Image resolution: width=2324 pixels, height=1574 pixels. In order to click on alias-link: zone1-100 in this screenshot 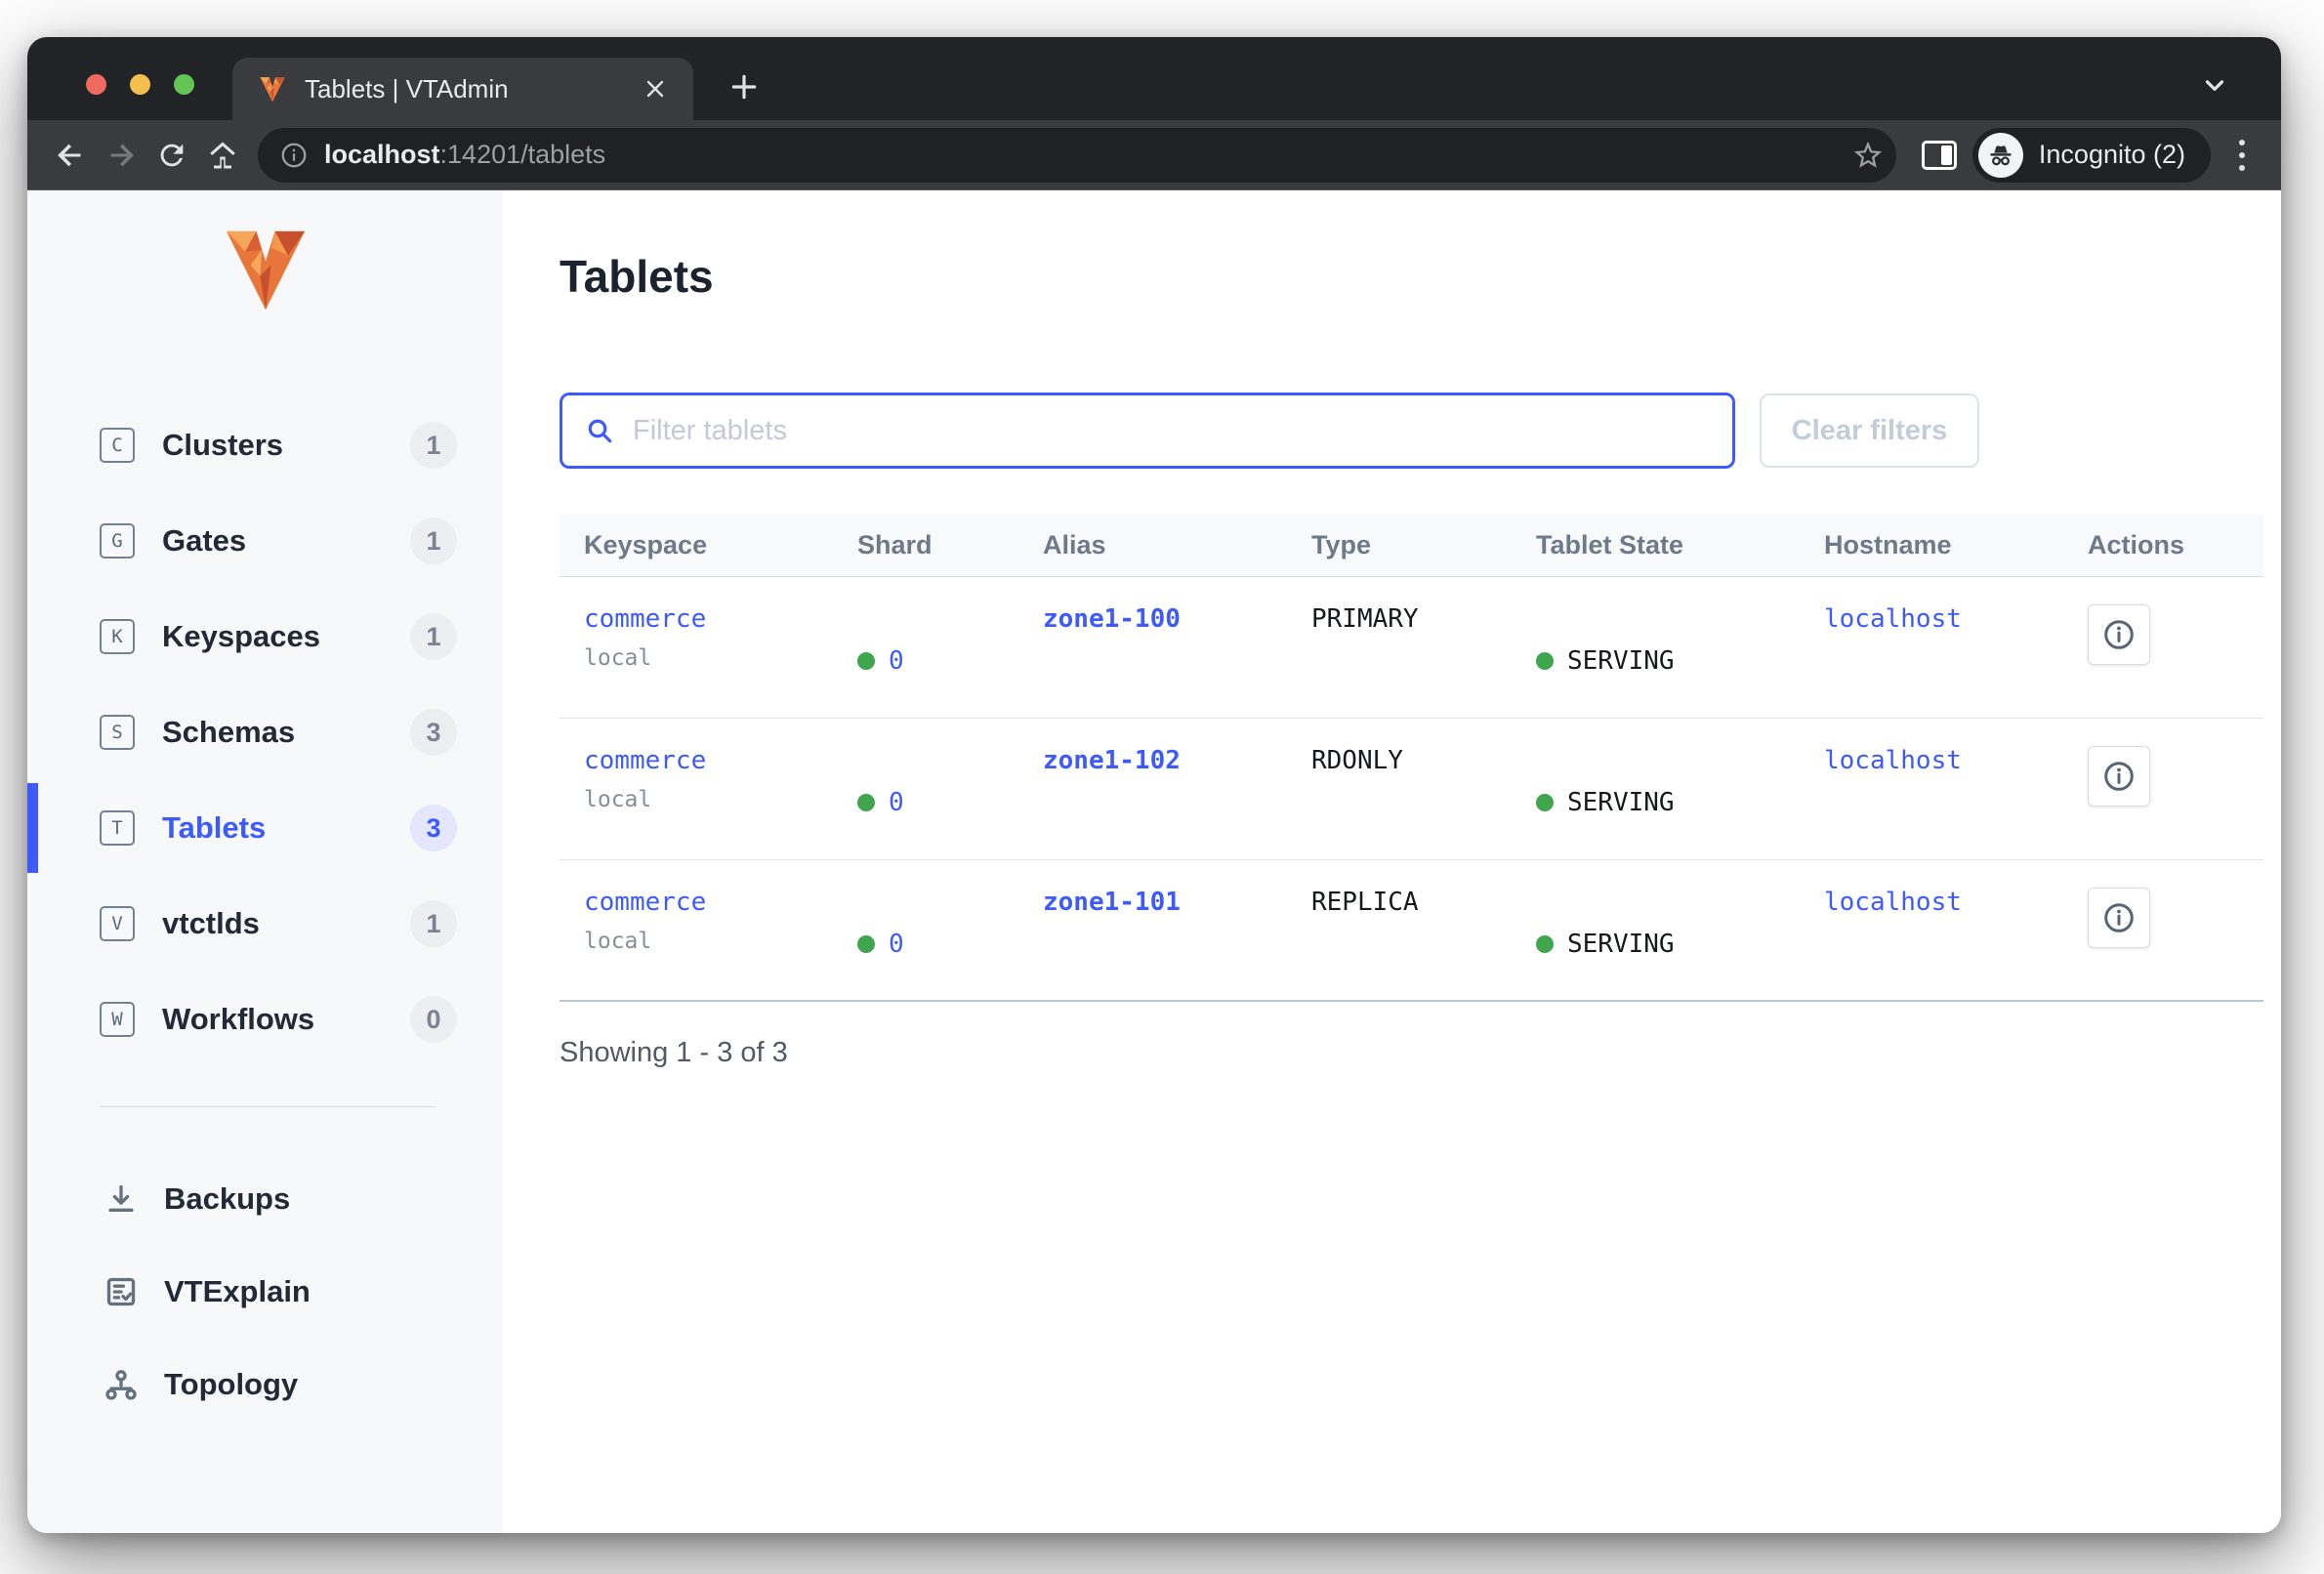, I will do `click(1112, 619)`.